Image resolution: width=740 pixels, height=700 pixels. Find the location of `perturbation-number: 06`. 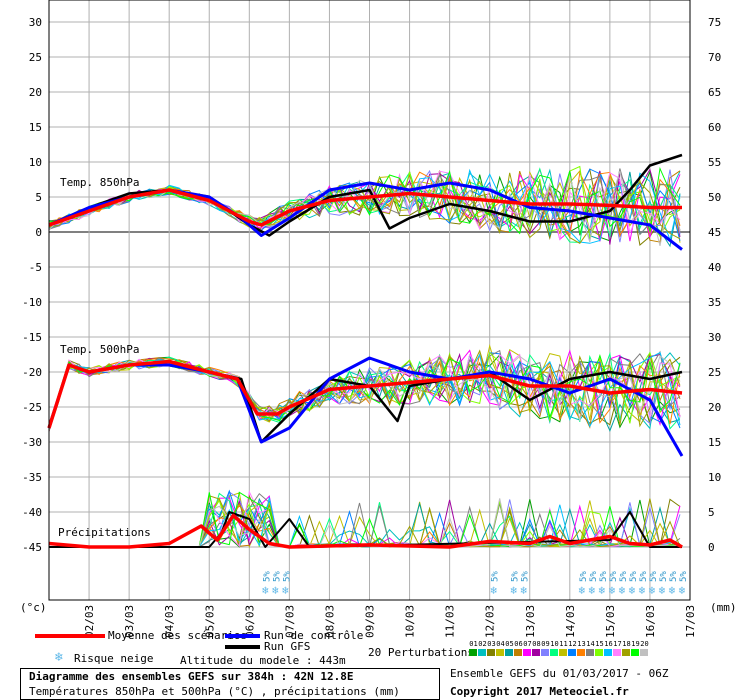

perturbation-number: 06 is located at coordinates (518, 644).